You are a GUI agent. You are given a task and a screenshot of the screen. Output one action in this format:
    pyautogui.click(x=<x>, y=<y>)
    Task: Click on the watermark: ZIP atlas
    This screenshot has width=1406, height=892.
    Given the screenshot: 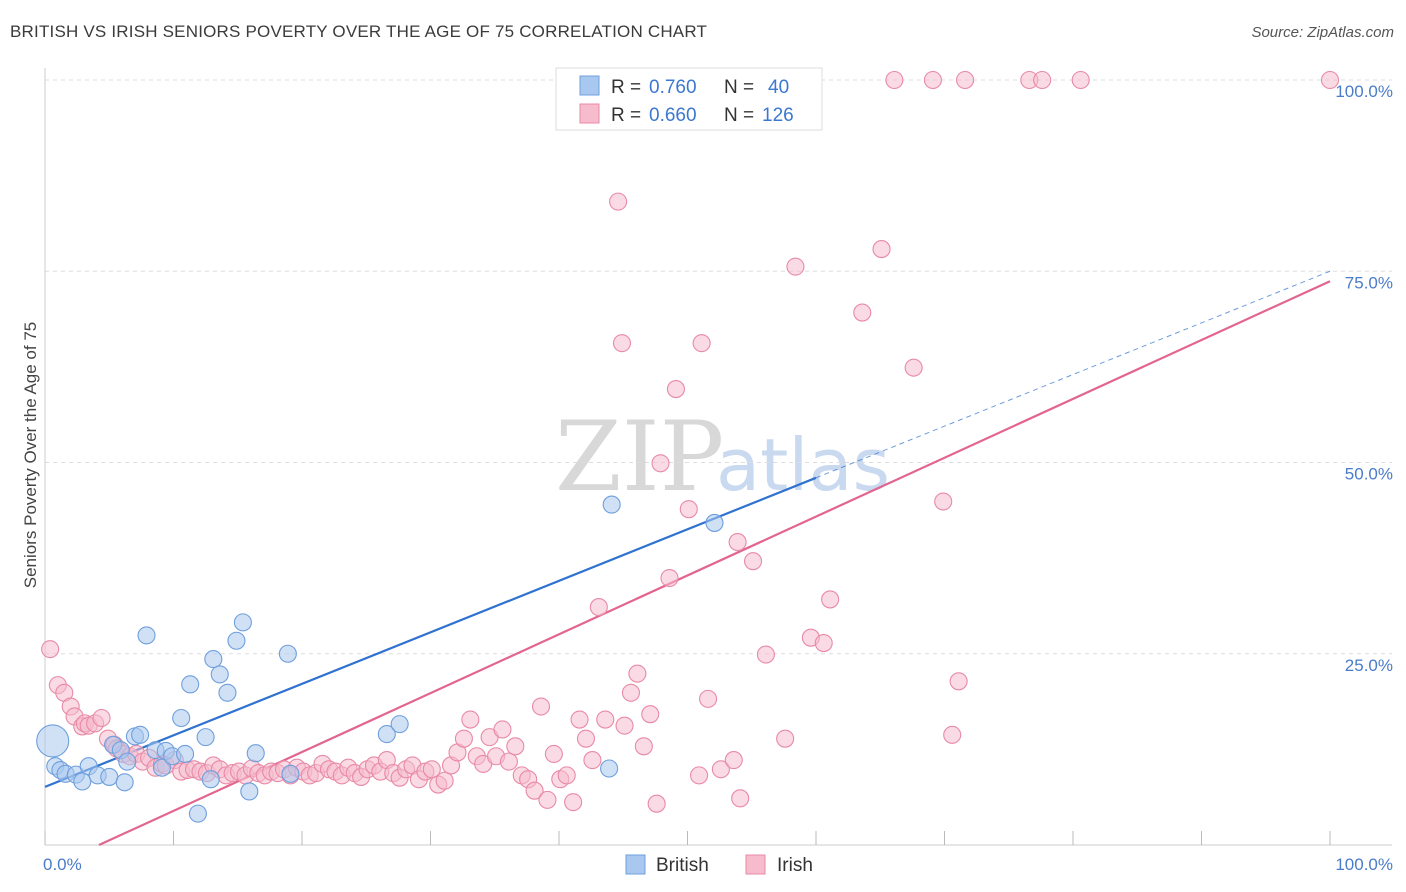 What is the action you would take?
    pyautogui.click(x=722, y=457)
    